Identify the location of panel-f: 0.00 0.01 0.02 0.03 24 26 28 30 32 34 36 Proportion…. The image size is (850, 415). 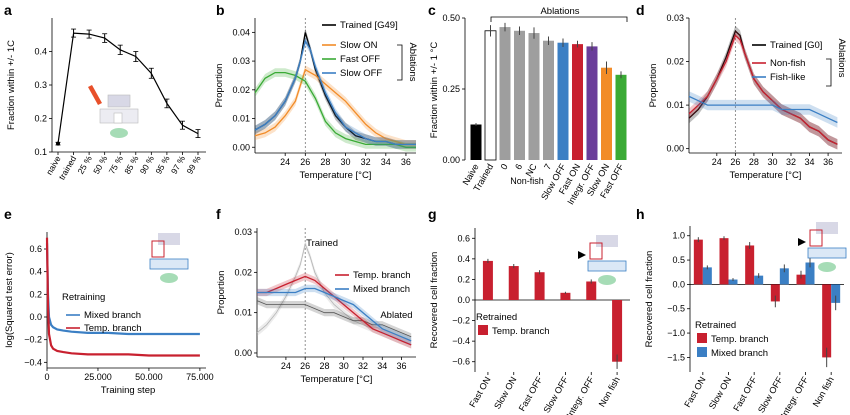
(316, 306).